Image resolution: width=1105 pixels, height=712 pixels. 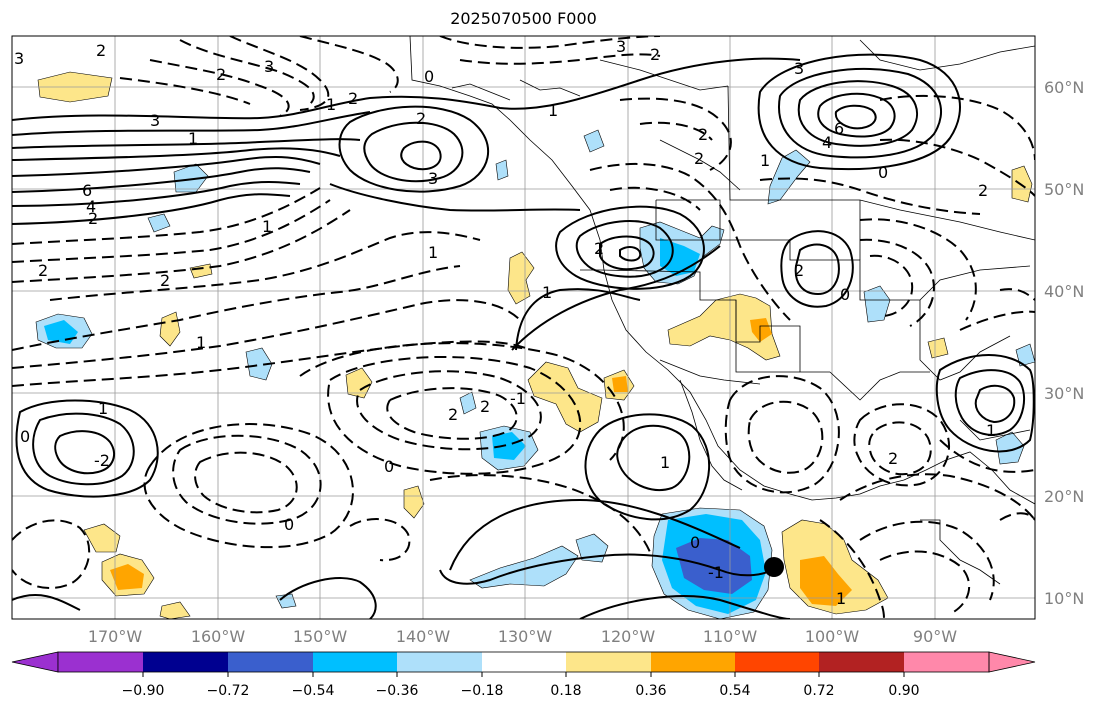 I want to click on colorbar-frame, so click(x=523, y=662).